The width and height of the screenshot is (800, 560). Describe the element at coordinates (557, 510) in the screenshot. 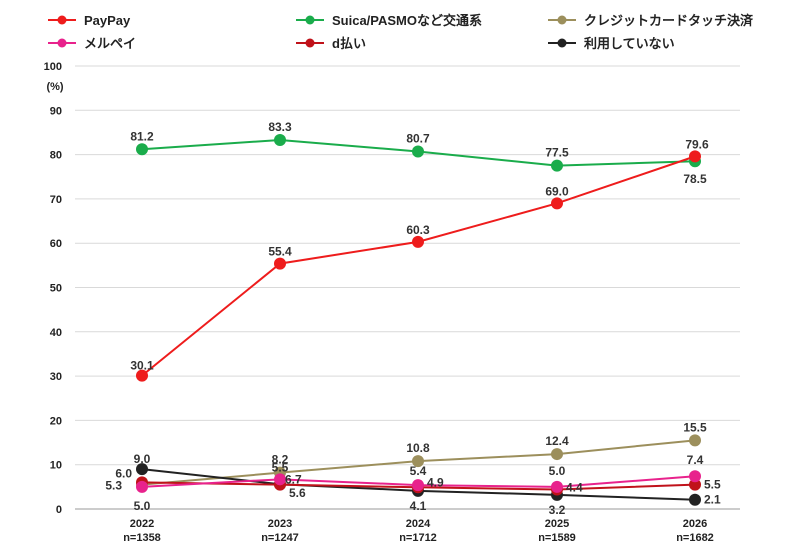

I see `data-label: 3.2` at that location.